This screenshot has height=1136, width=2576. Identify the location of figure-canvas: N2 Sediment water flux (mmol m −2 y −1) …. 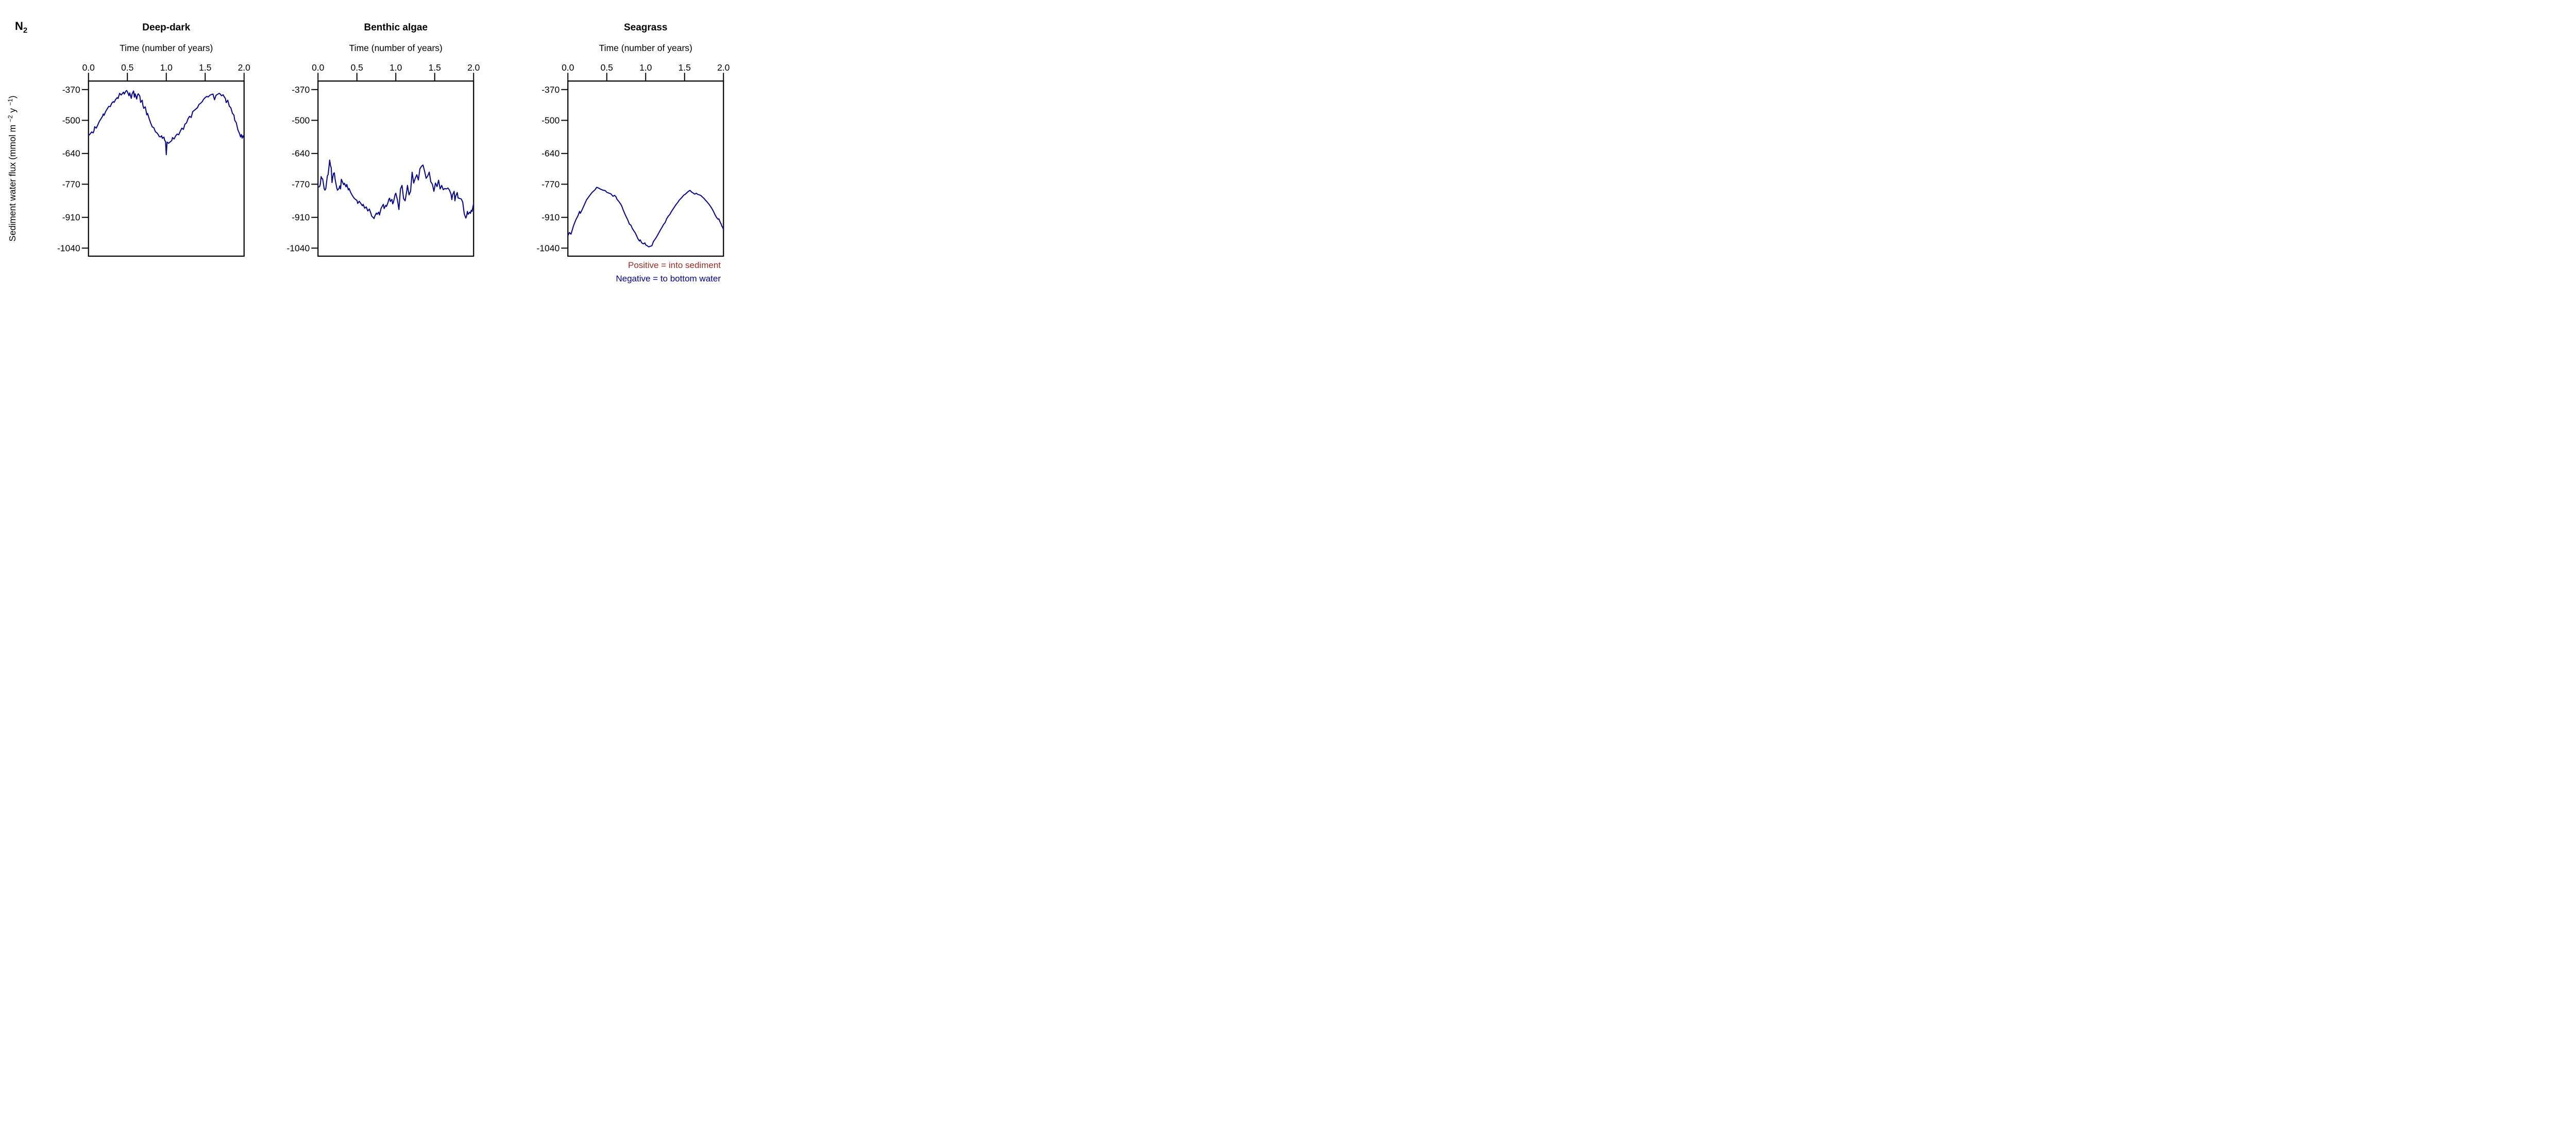
(375, 142).